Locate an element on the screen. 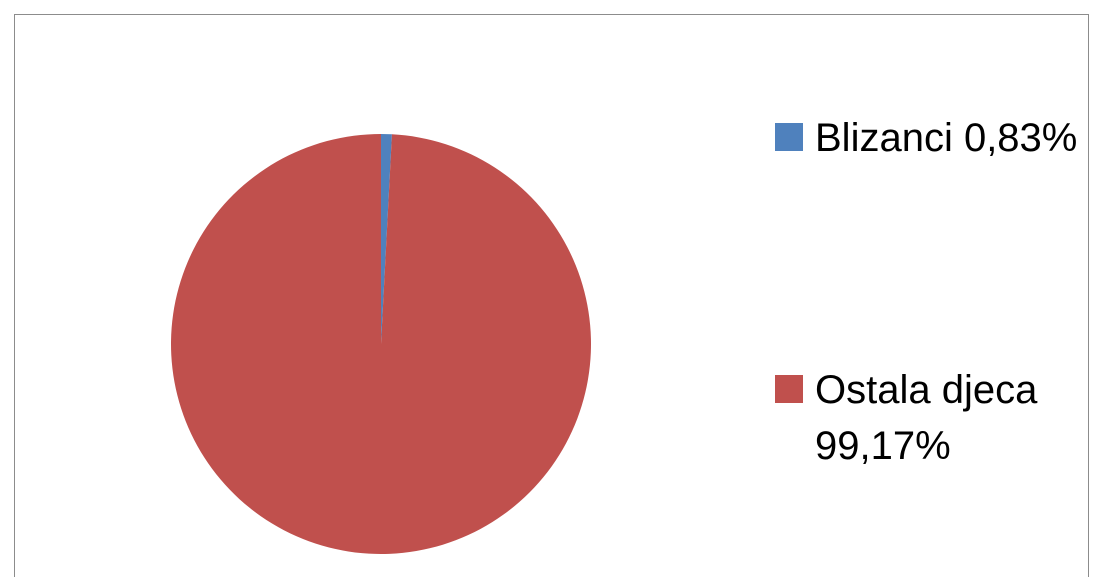 Image resolution: width=1101 pixels, height=577 pixels. legend-label-blizanci: Blizanci 0,83% is located at coordinates (946, 138).